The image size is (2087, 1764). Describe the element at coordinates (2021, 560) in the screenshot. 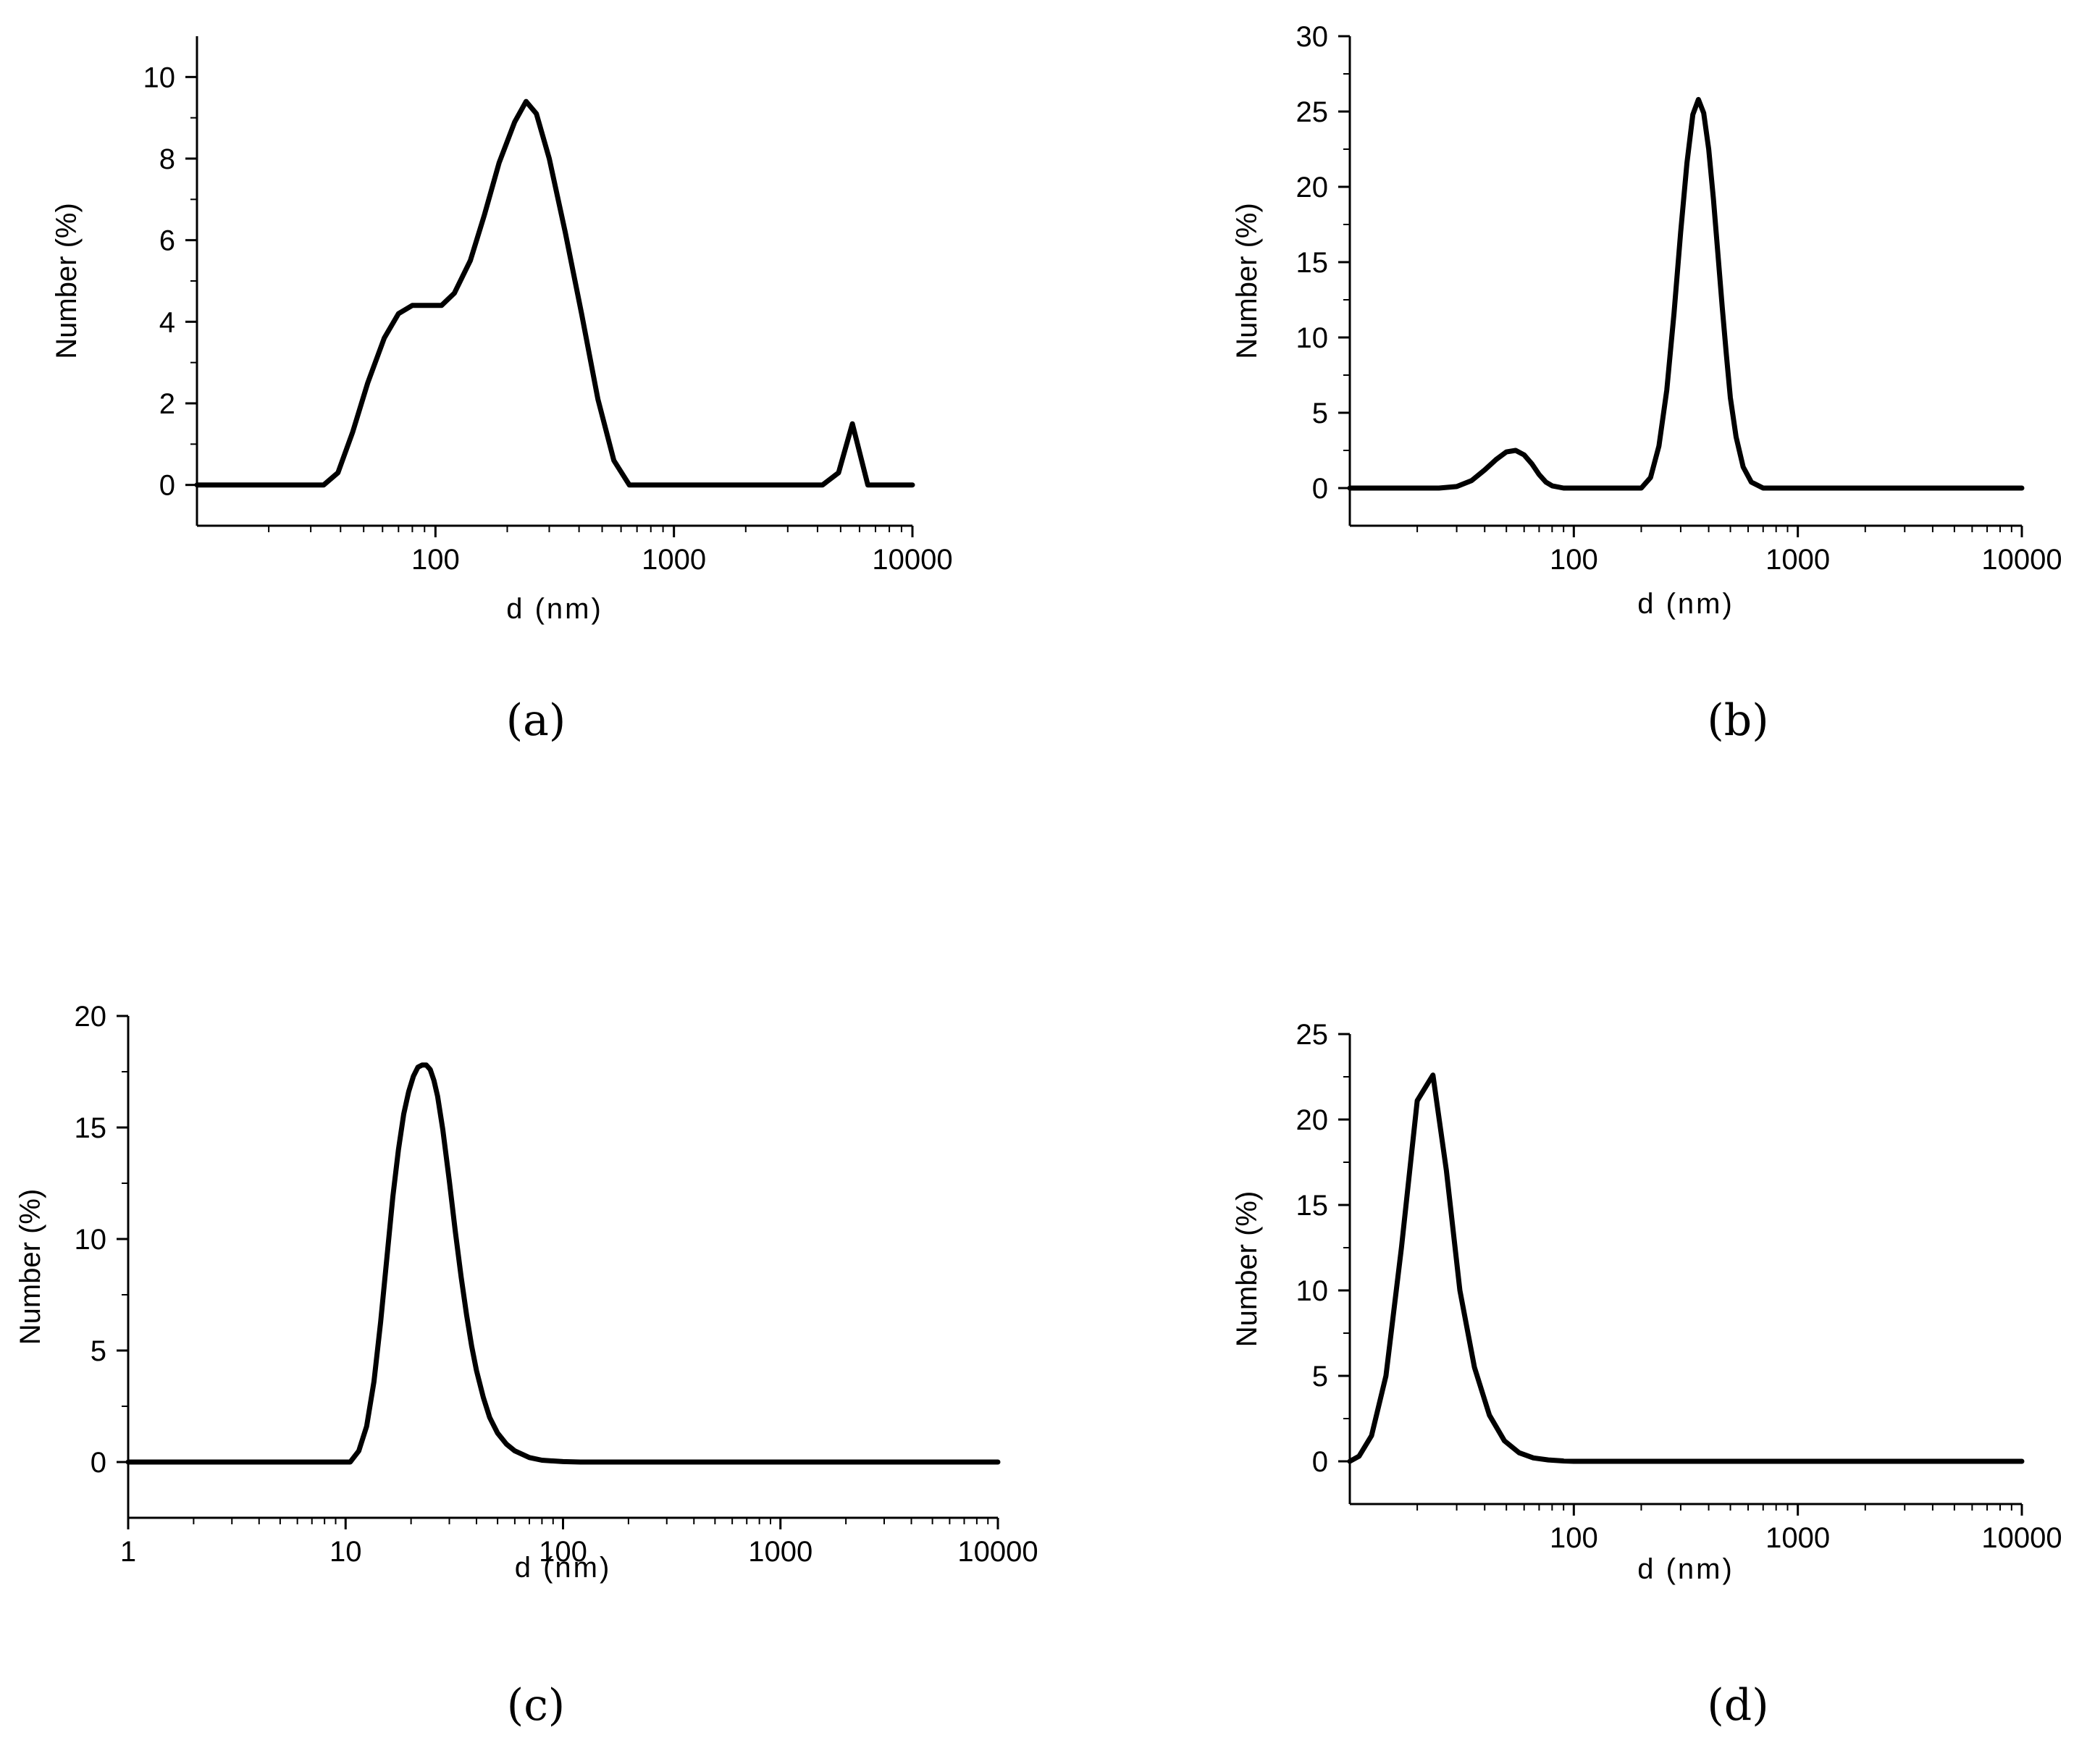

I see `x-tick-label-b: 10000` at that location.